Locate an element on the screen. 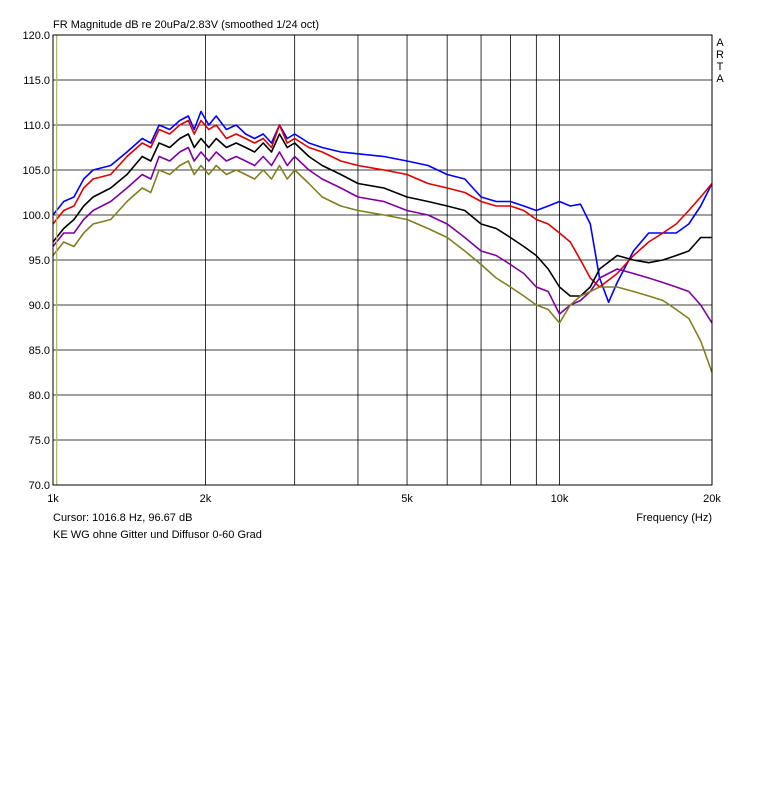 The height and width of the screenshot is (800, 764). y-tick-label-3: 105.0 is located at coordinates (36, 171).